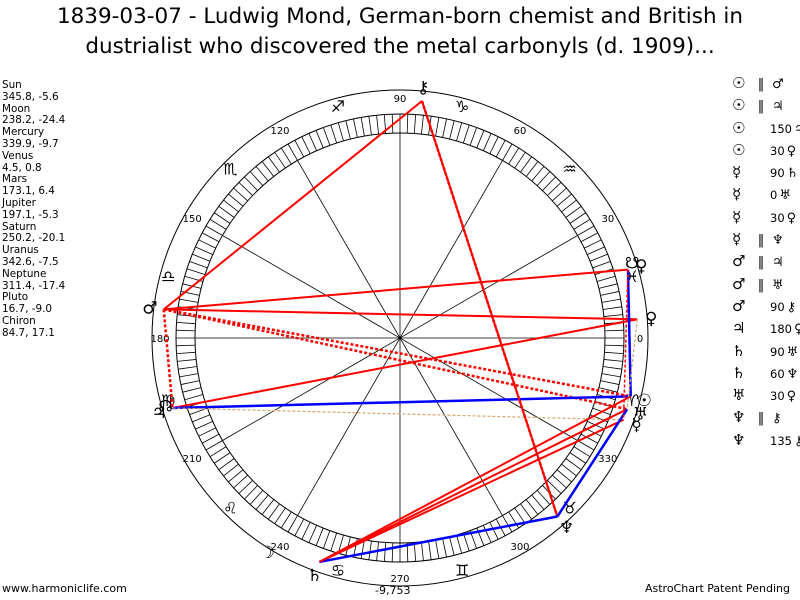 The width and height of the screenshot is (800, 600). I want to click on planet-glyph-pluto: ♀, so click(641, 267).